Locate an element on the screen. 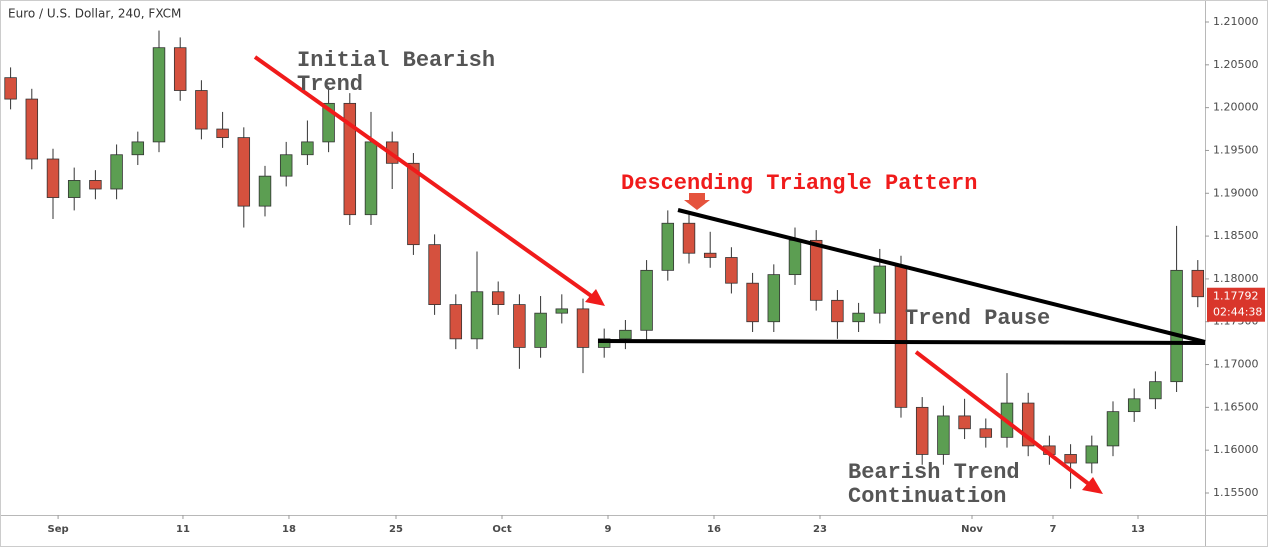 This screenshot has width=1268, height=547. annotation: Initial Bearish is located at coordinates (396, 60).